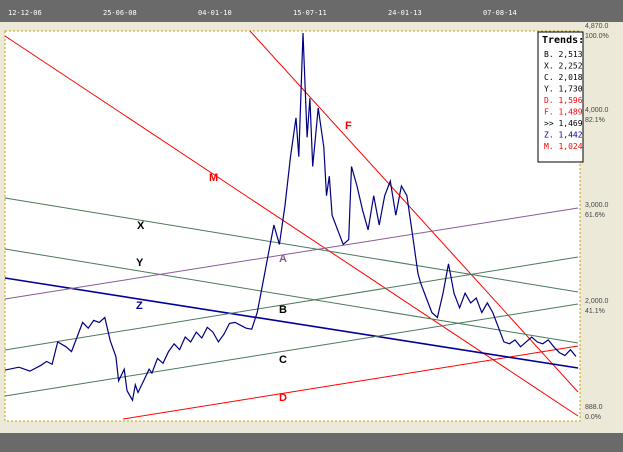  Describe the element at coordinates (283, 360) in the screenshot. I see `trend-label-c: C` at that location.